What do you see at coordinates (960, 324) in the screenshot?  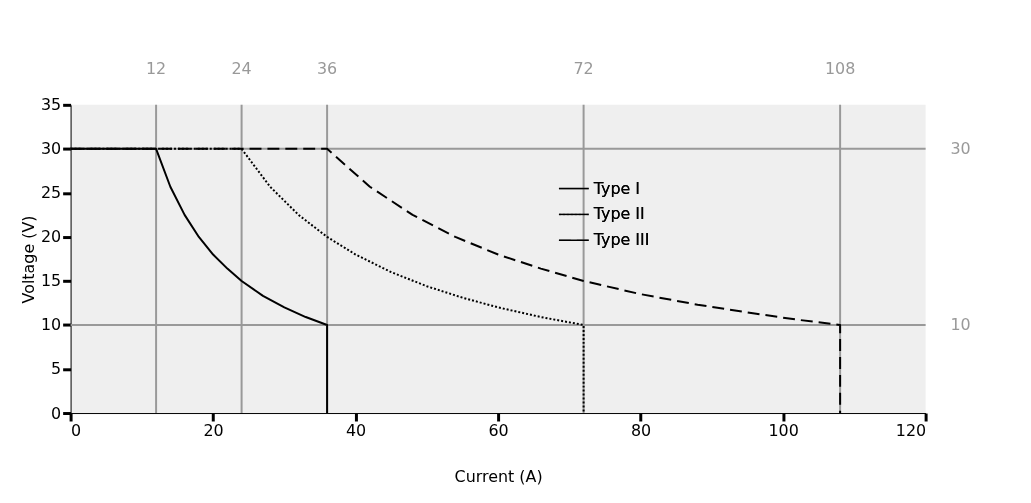 I see `ref-line-label: 10` at bounding box center [960, 324].